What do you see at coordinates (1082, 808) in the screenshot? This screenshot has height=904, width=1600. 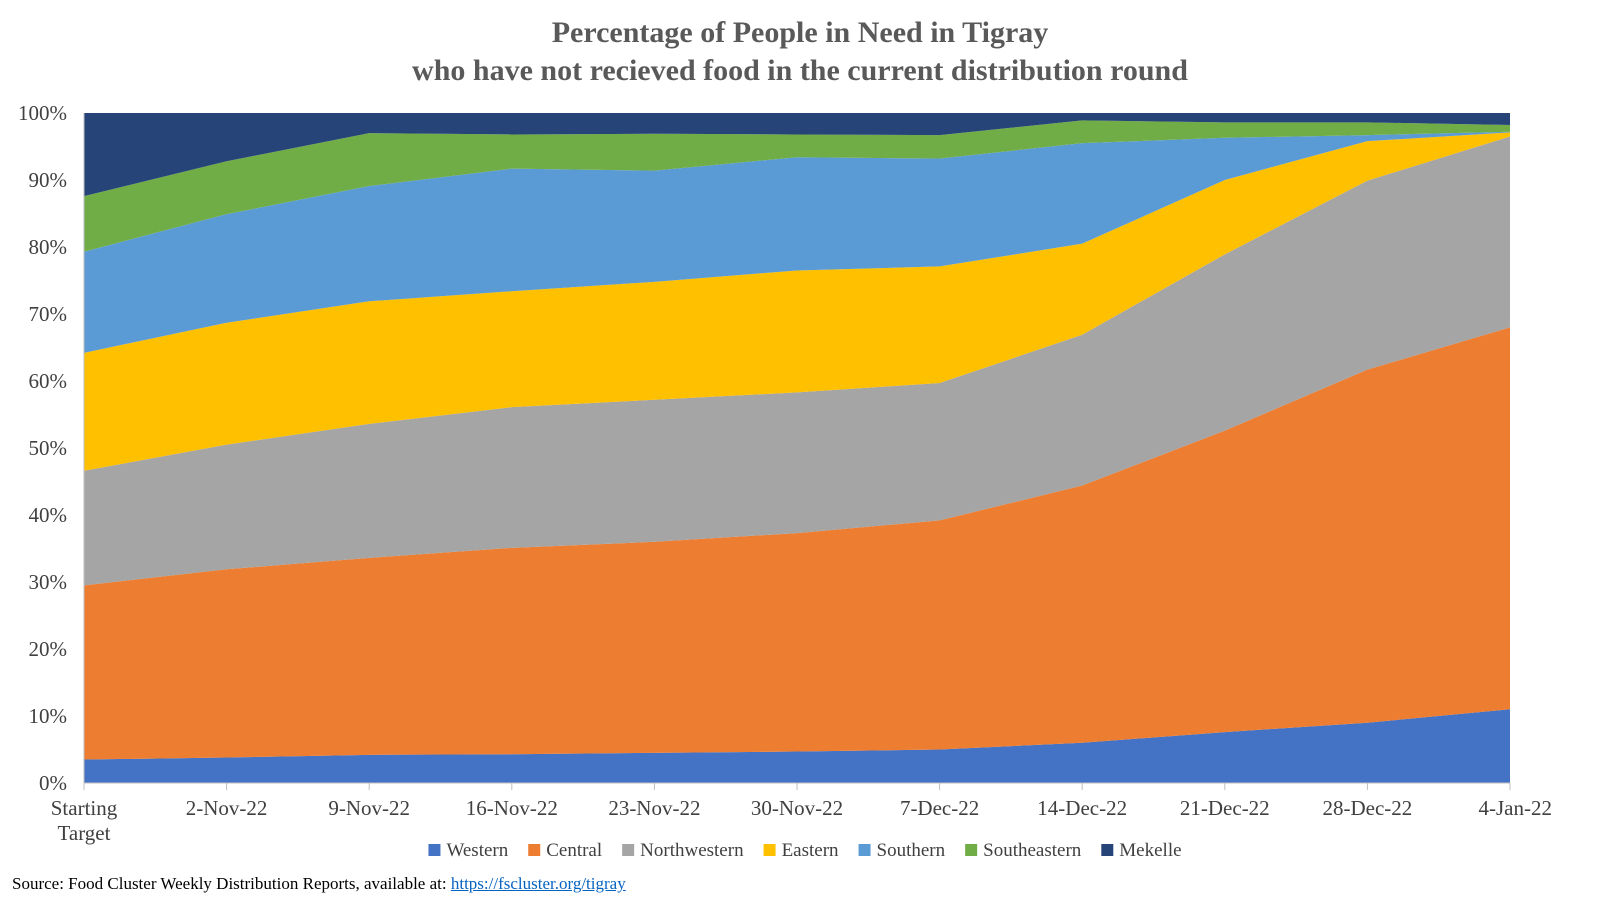 I see `x-tick-label: 14-Dec-22` at bounding box center [1082, 808].